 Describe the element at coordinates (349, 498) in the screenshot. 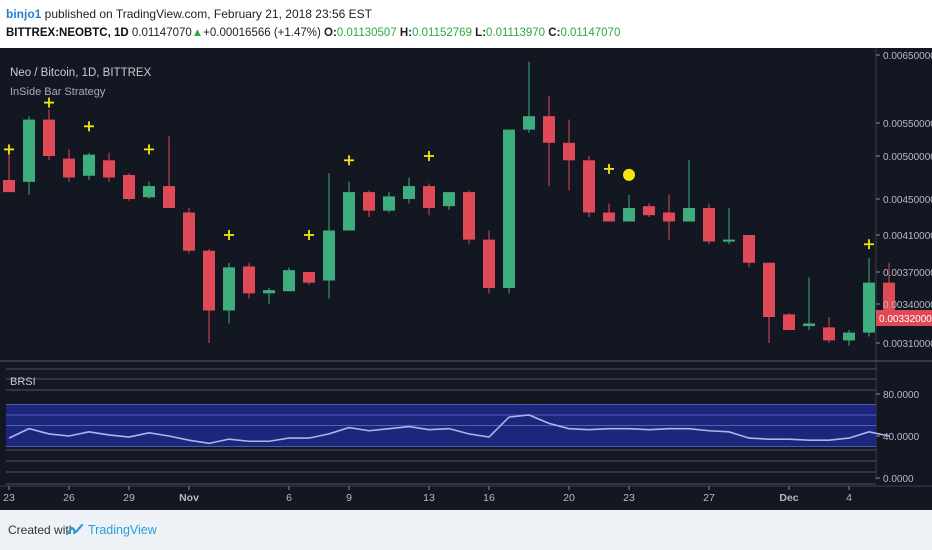

I see `time-tick-label: 9` at that location.